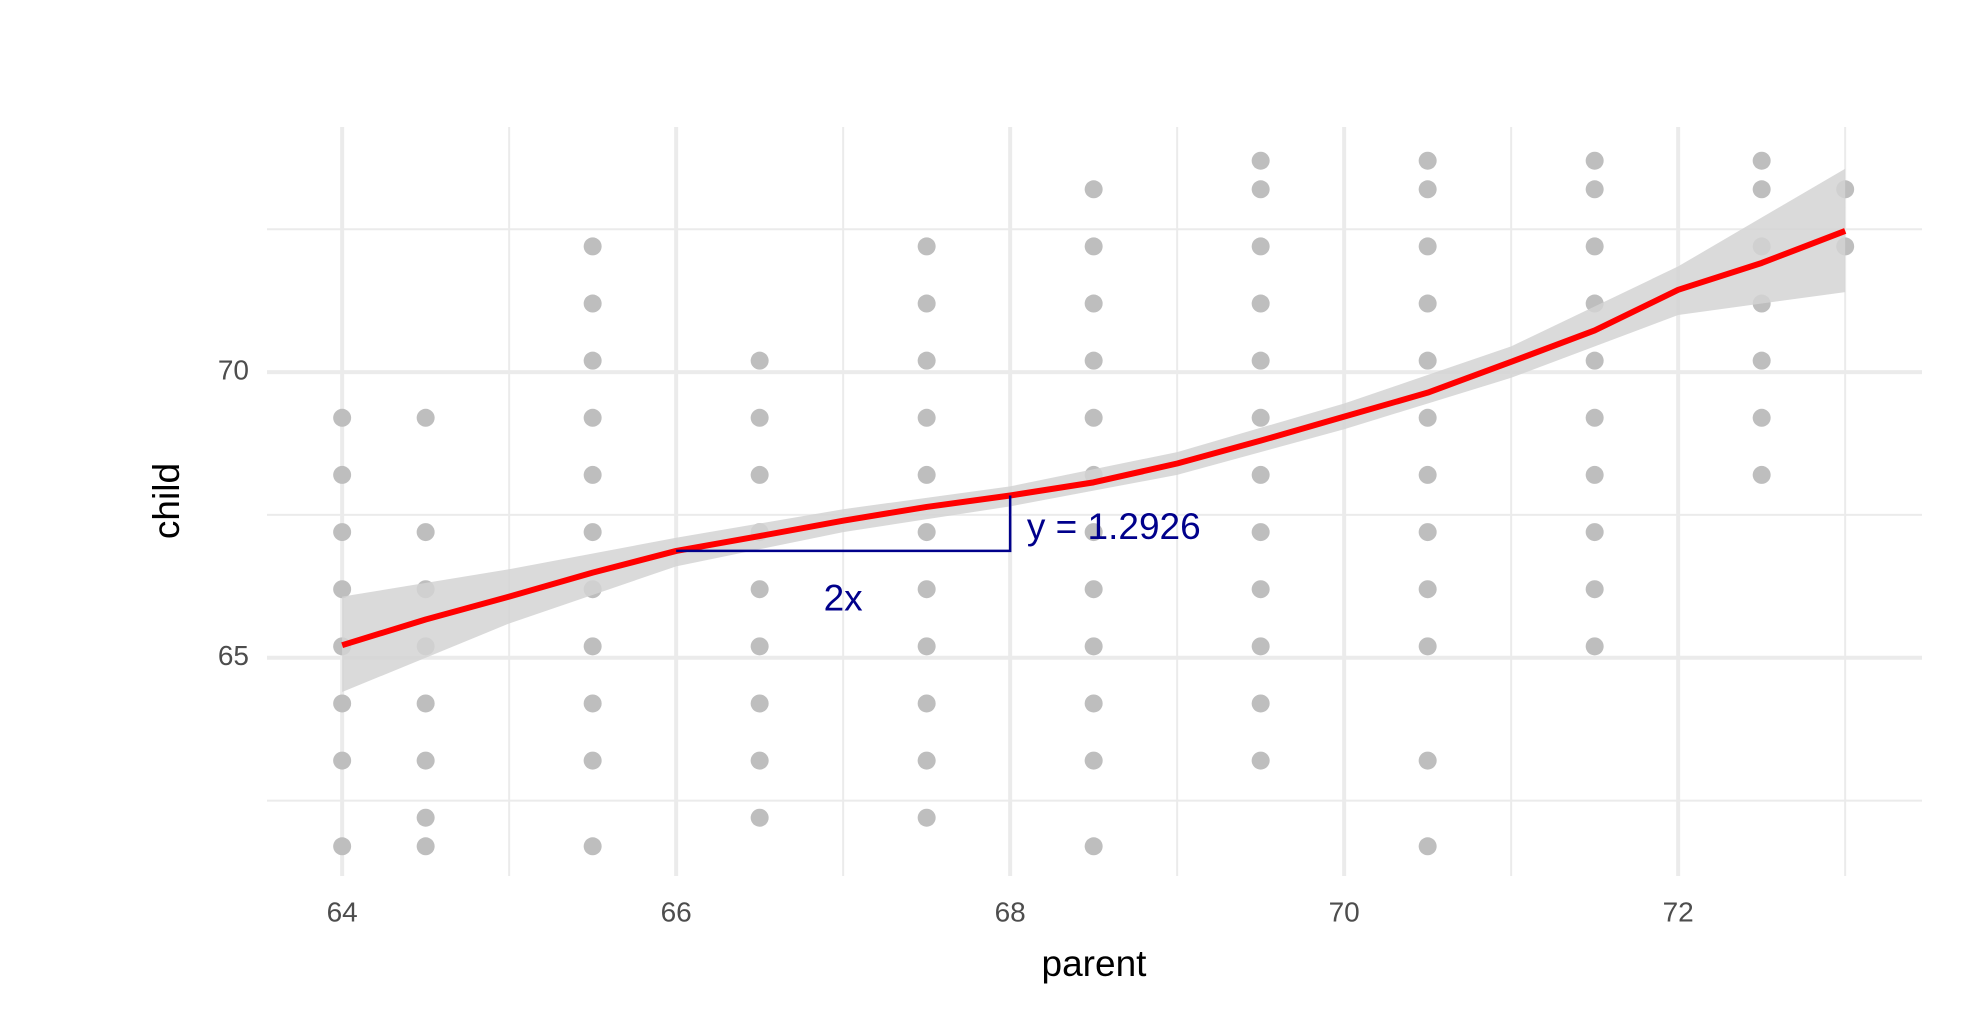 The image size is (1981, 1027). I want to click on slope-triangle, so click(844, 524).